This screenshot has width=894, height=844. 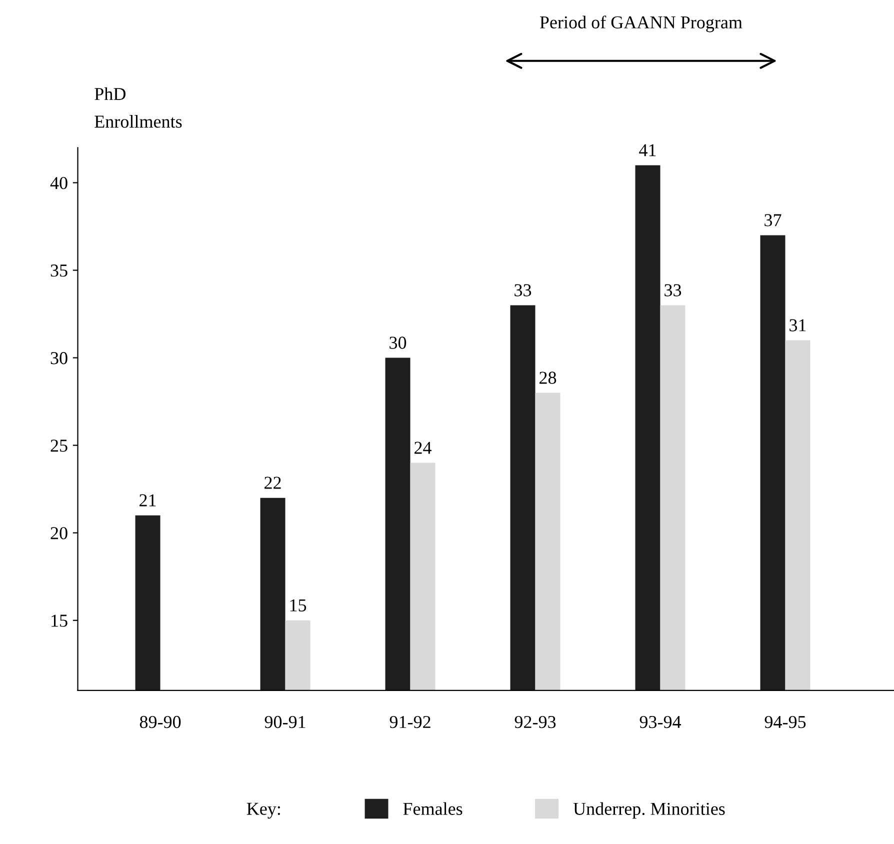 What do you see at coordinates (423, 448) in the screenshot?
I see `data-label: 24` at bounding box center [423, 448].